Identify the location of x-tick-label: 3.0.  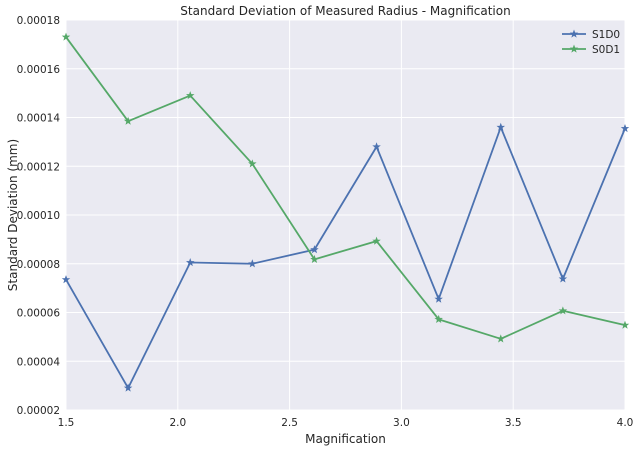
(401, 423).